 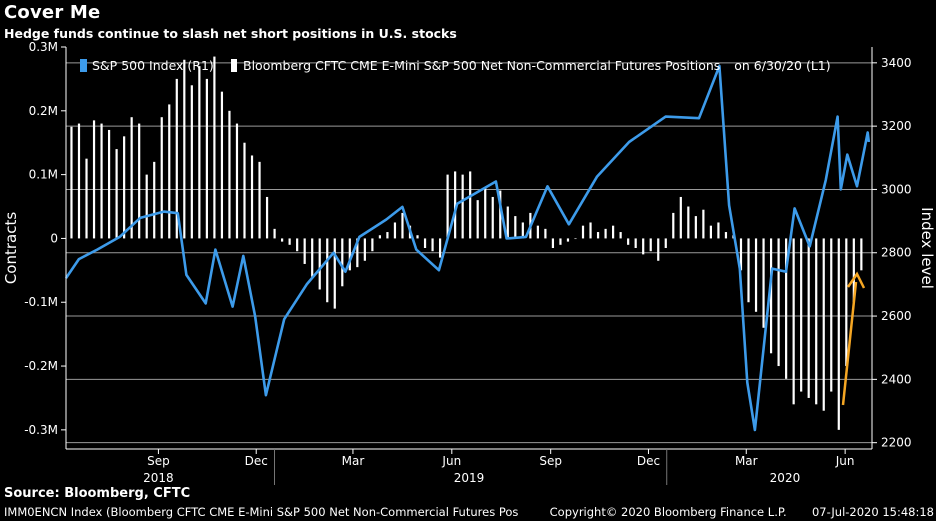 What do you see at coordinates (43, 47) in the screenshot?
I see `left-tick-label: 0.3M` at bounding box center [43, 47].